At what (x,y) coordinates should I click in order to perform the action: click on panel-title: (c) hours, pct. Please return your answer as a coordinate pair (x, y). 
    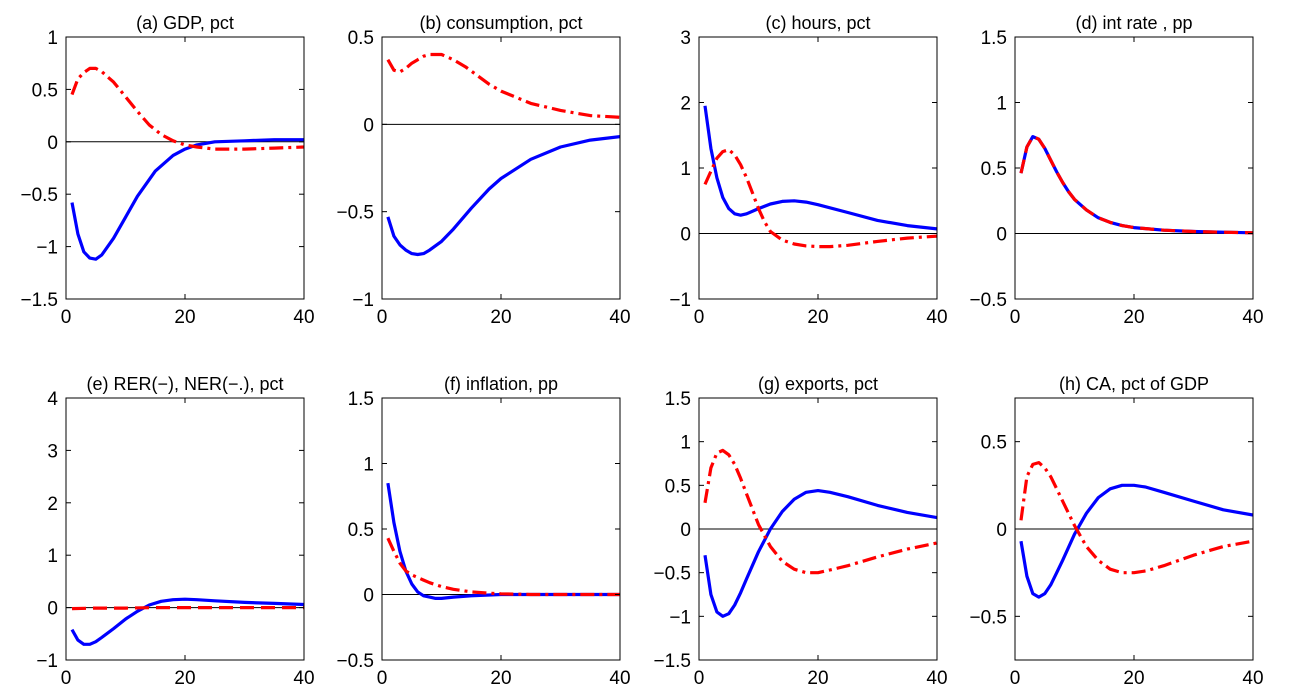
    Looking at the image, I should click on (817, 23).